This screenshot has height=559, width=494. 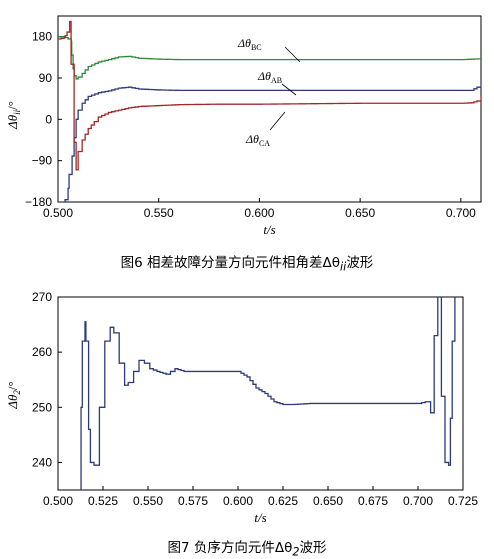 What do you see at coordinates (42, 462) in the screenshot?
I see `y-tick-label: 240` at bounding box center [42, 462].